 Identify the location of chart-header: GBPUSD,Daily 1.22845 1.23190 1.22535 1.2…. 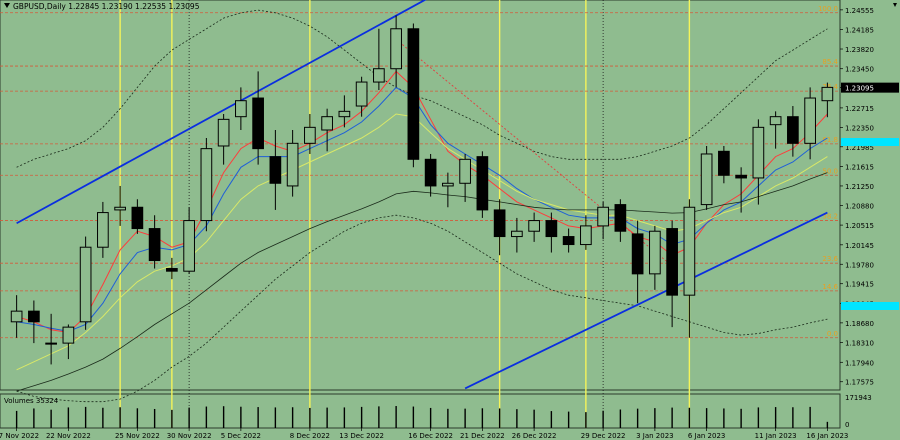
(106, 6).